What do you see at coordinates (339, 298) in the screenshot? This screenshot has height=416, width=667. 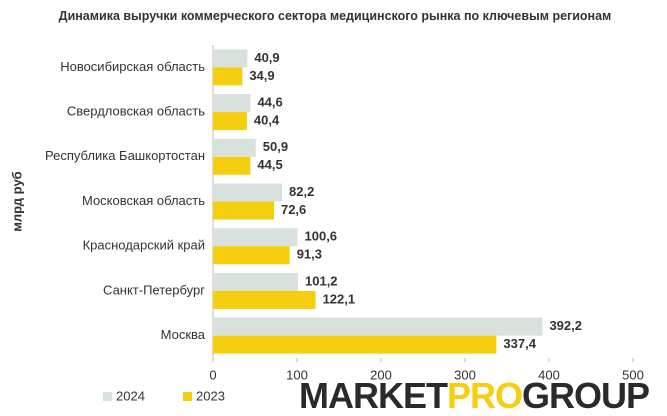 I see `value-label: 122,1` at bounding box center [339, 298].